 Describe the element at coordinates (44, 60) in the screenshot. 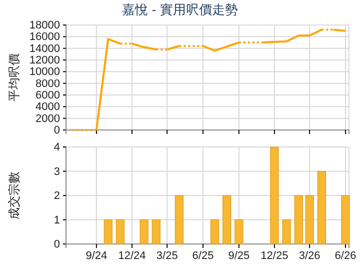

I see `y-tick-label: 12000` at that location.